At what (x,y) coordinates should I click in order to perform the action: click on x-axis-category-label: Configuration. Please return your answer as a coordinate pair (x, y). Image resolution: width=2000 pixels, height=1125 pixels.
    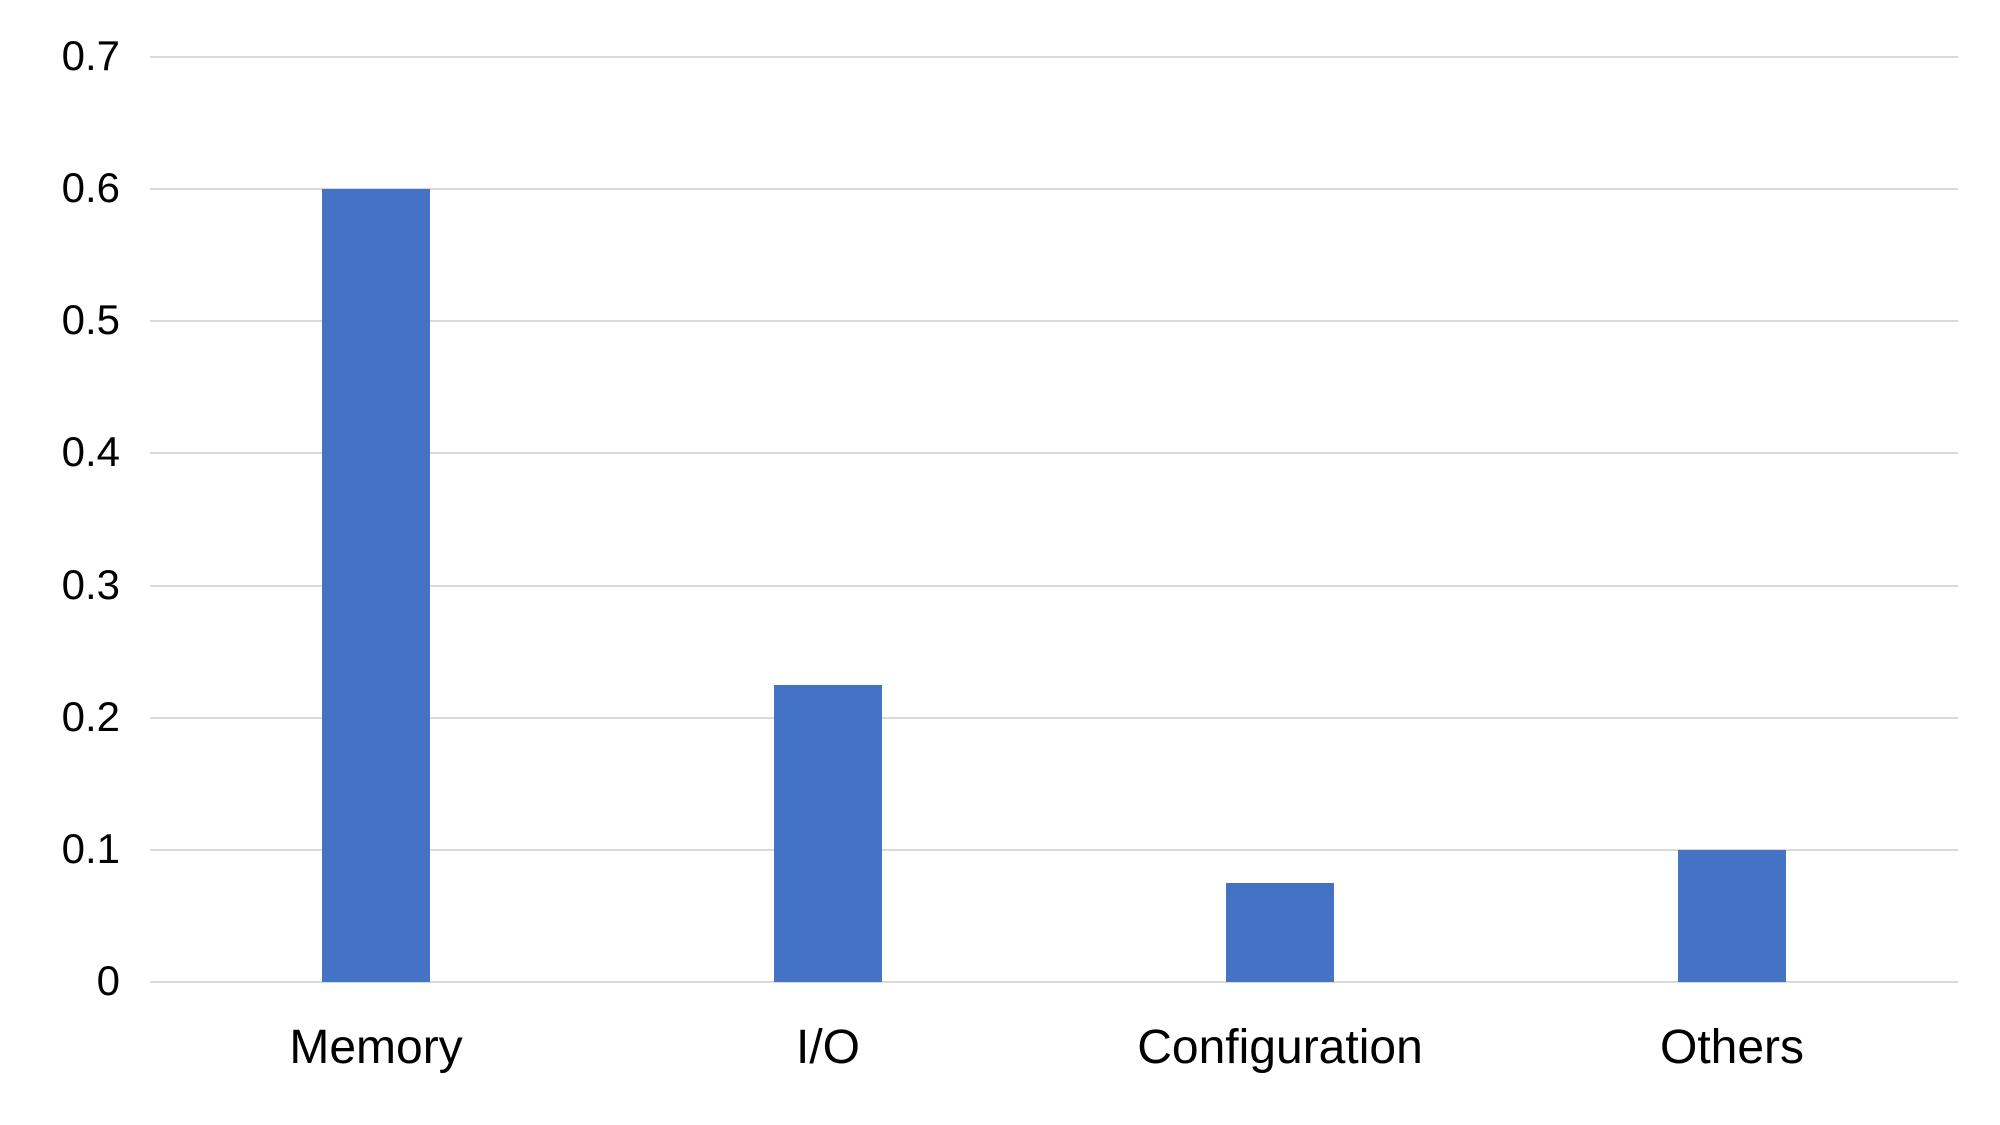
    Looking at the image, I should click on (1280, 1047).